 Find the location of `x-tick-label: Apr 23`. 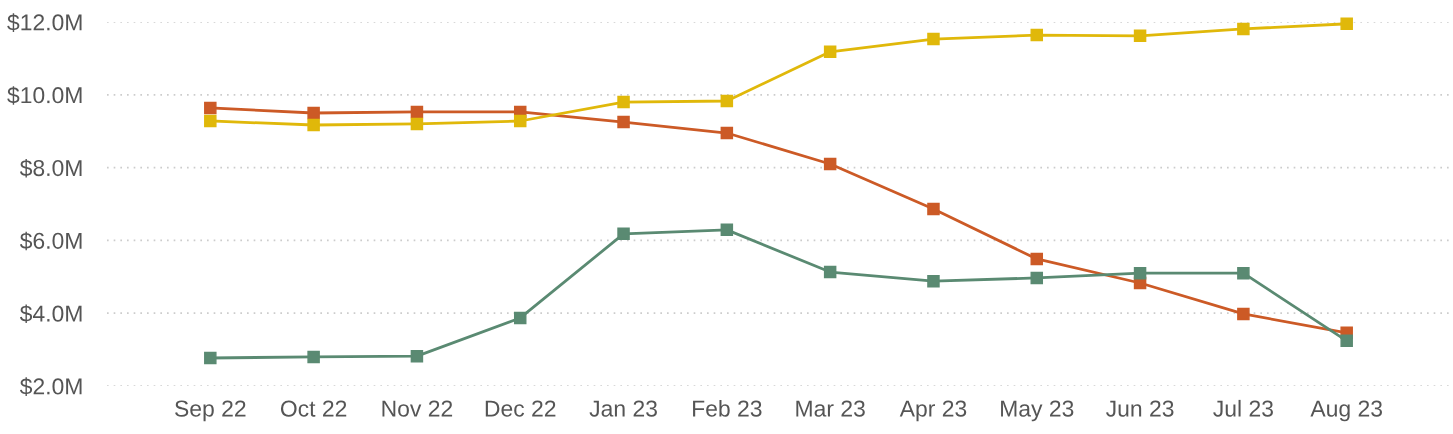

x-tick-label: Apr 23 is located at coordinates (933, 411).